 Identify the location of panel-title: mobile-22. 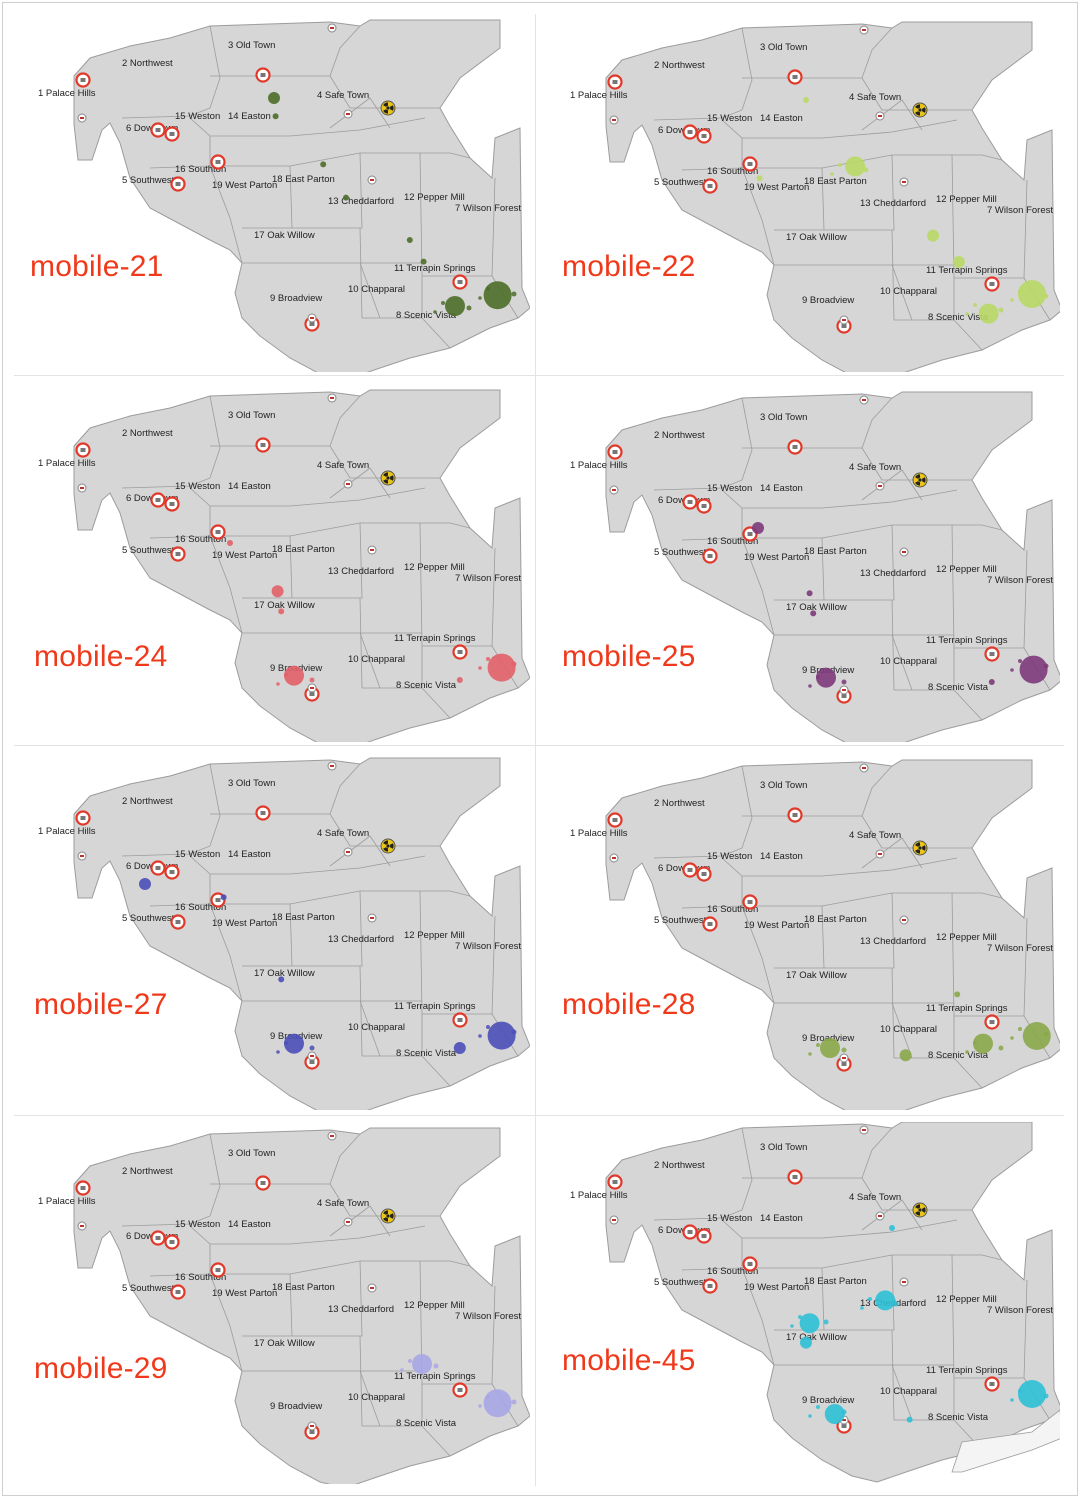
(629, 266).